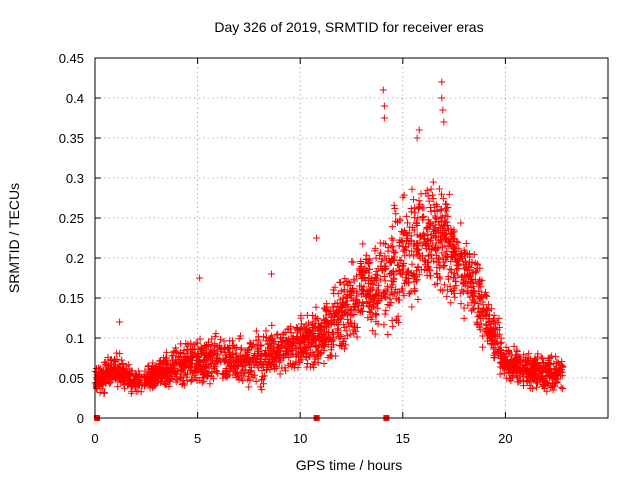 This screenshot has height=480, width=640. I want to click on x-tick-label: 0, so click(94, 438).